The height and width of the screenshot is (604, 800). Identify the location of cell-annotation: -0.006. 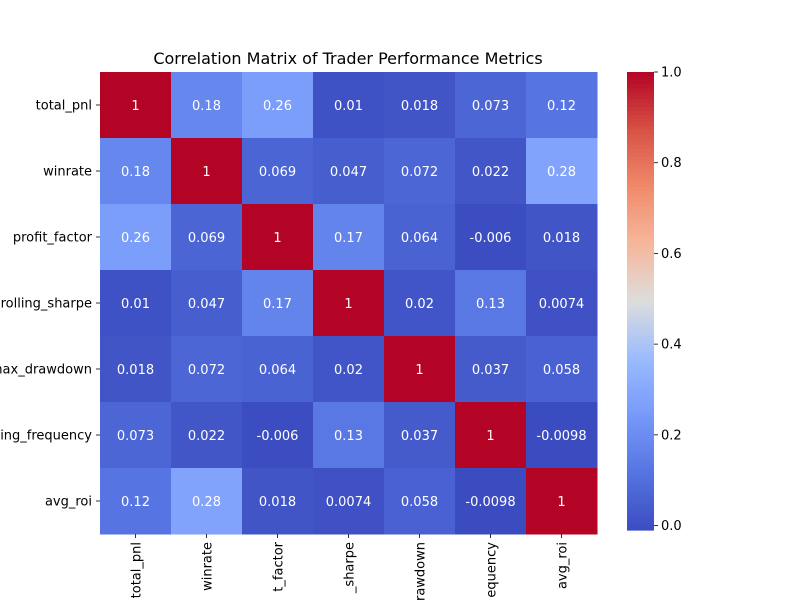
(278, 436).